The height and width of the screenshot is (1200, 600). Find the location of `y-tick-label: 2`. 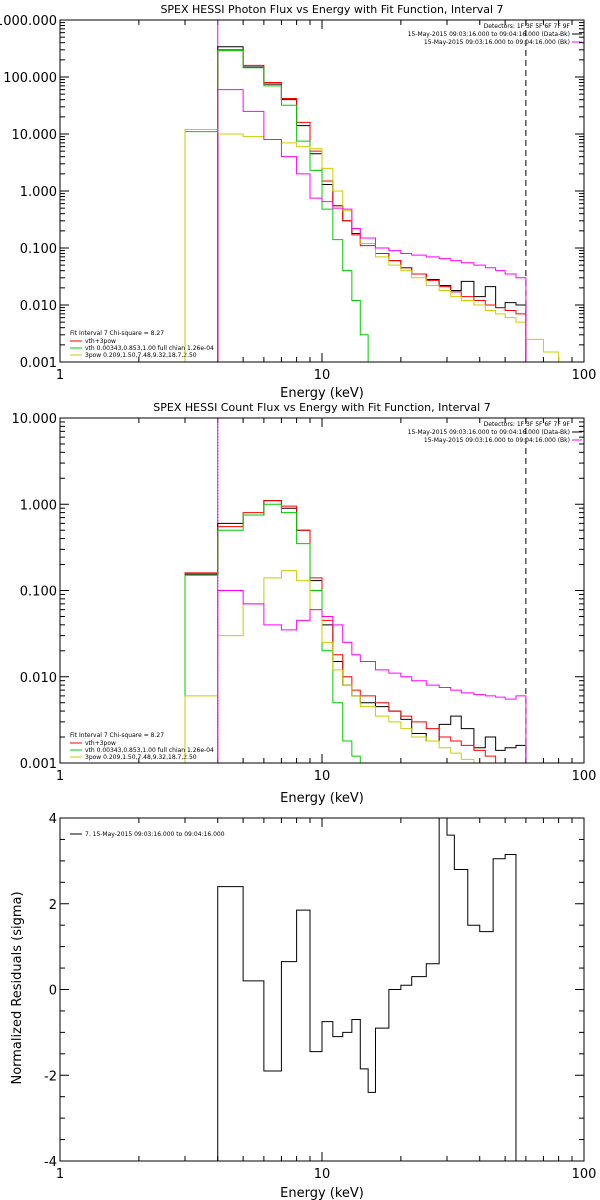

y-tick-label: 2 is located at coordinates (53, 905).